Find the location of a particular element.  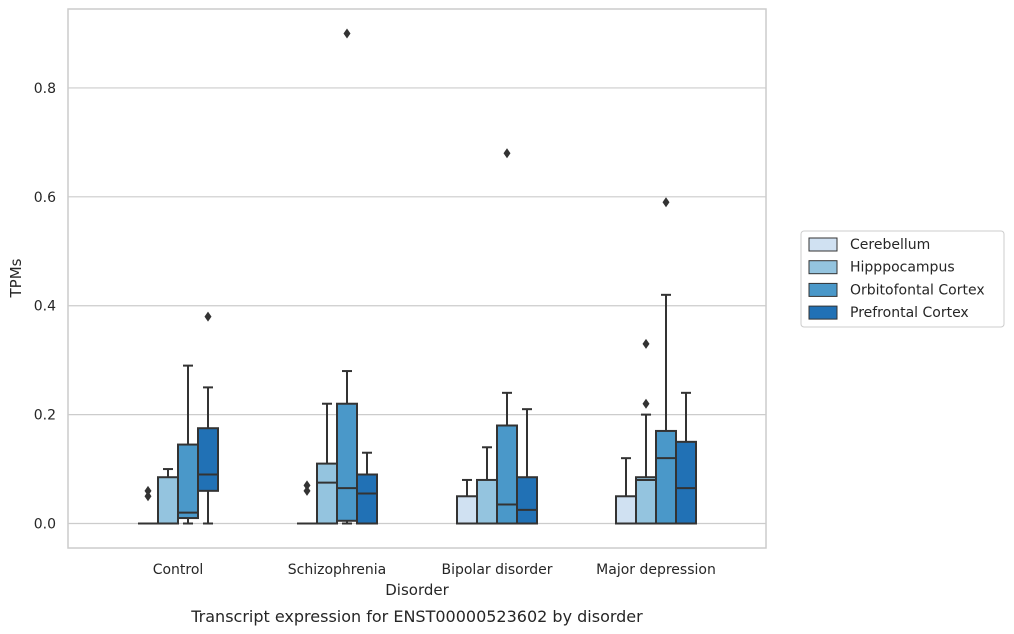

y-tick-label: 0.8 is located at coordinates (45, 89).